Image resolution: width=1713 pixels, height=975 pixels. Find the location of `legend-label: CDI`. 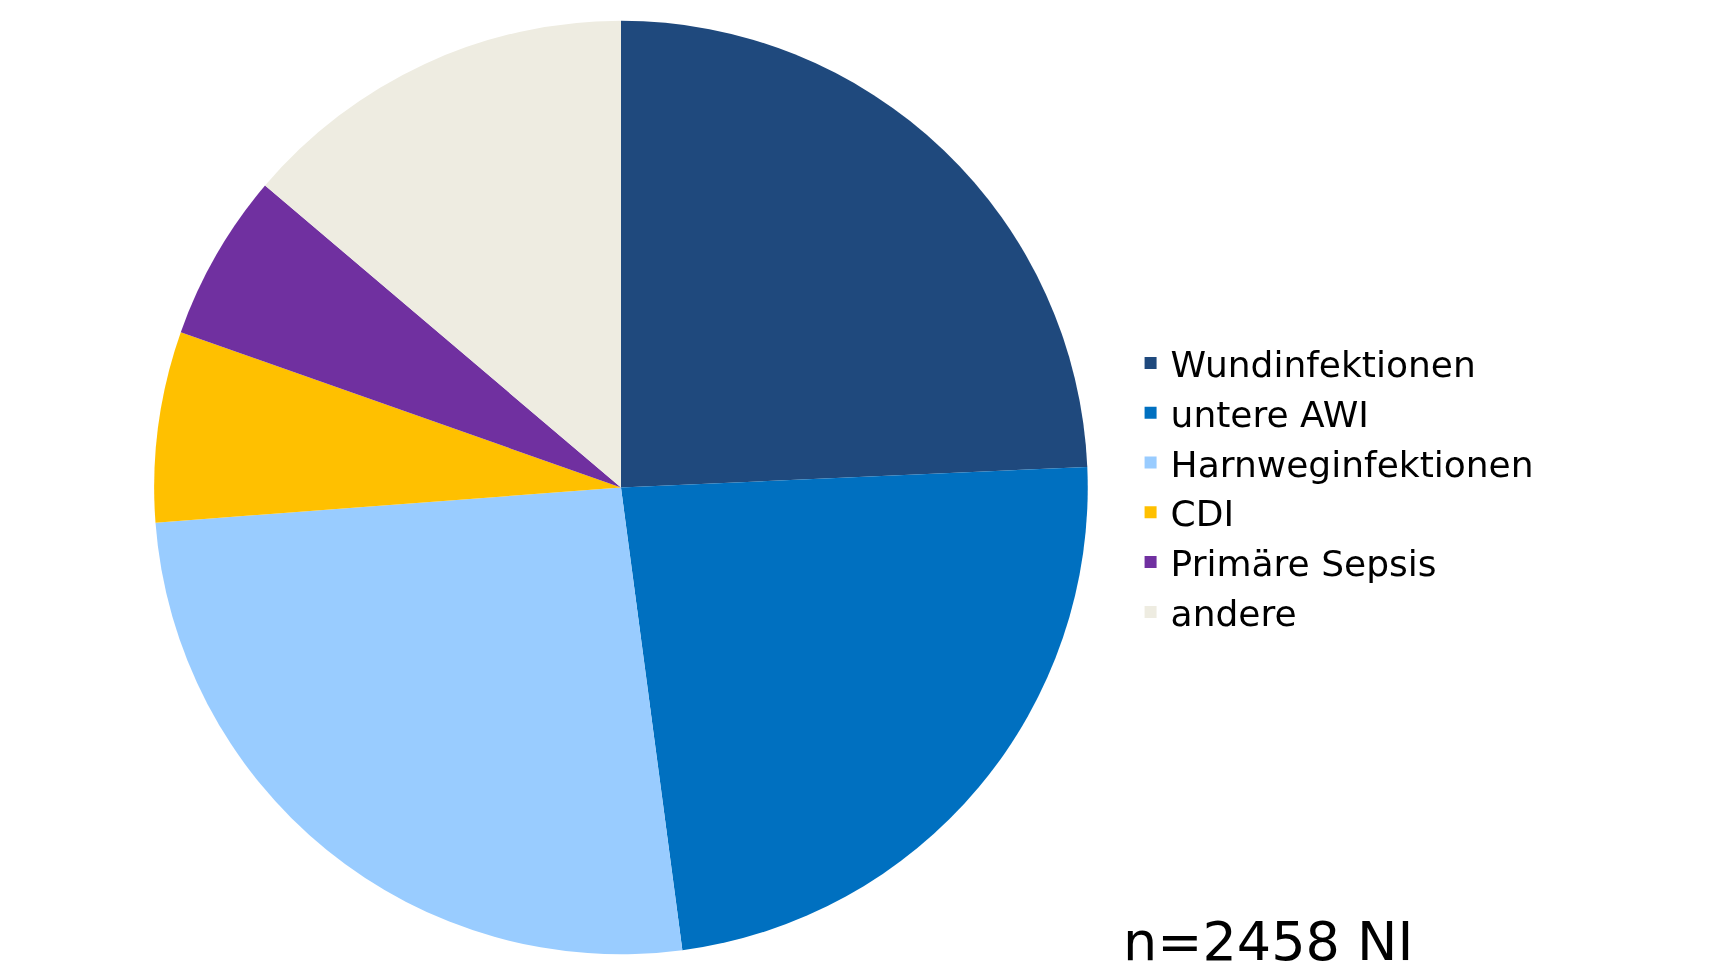

legend-label: CDI is located at coordinates (1202, 514).